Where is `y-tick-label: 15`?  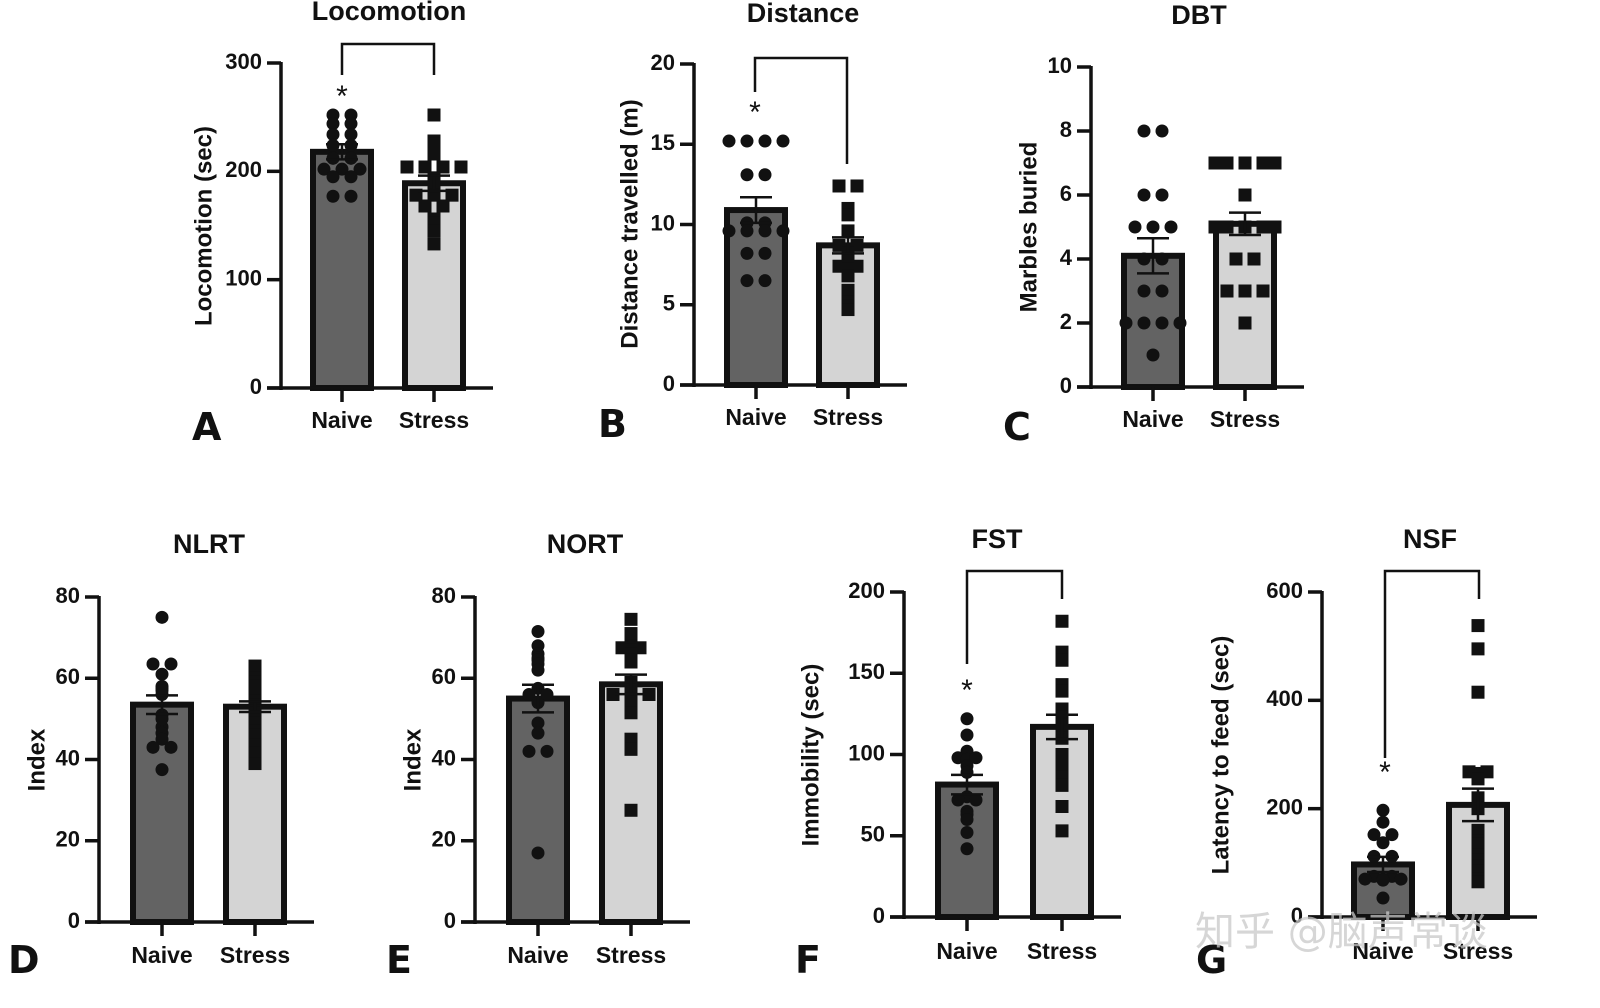 y-tick-label: 15 is located at coordinates (663, 142).